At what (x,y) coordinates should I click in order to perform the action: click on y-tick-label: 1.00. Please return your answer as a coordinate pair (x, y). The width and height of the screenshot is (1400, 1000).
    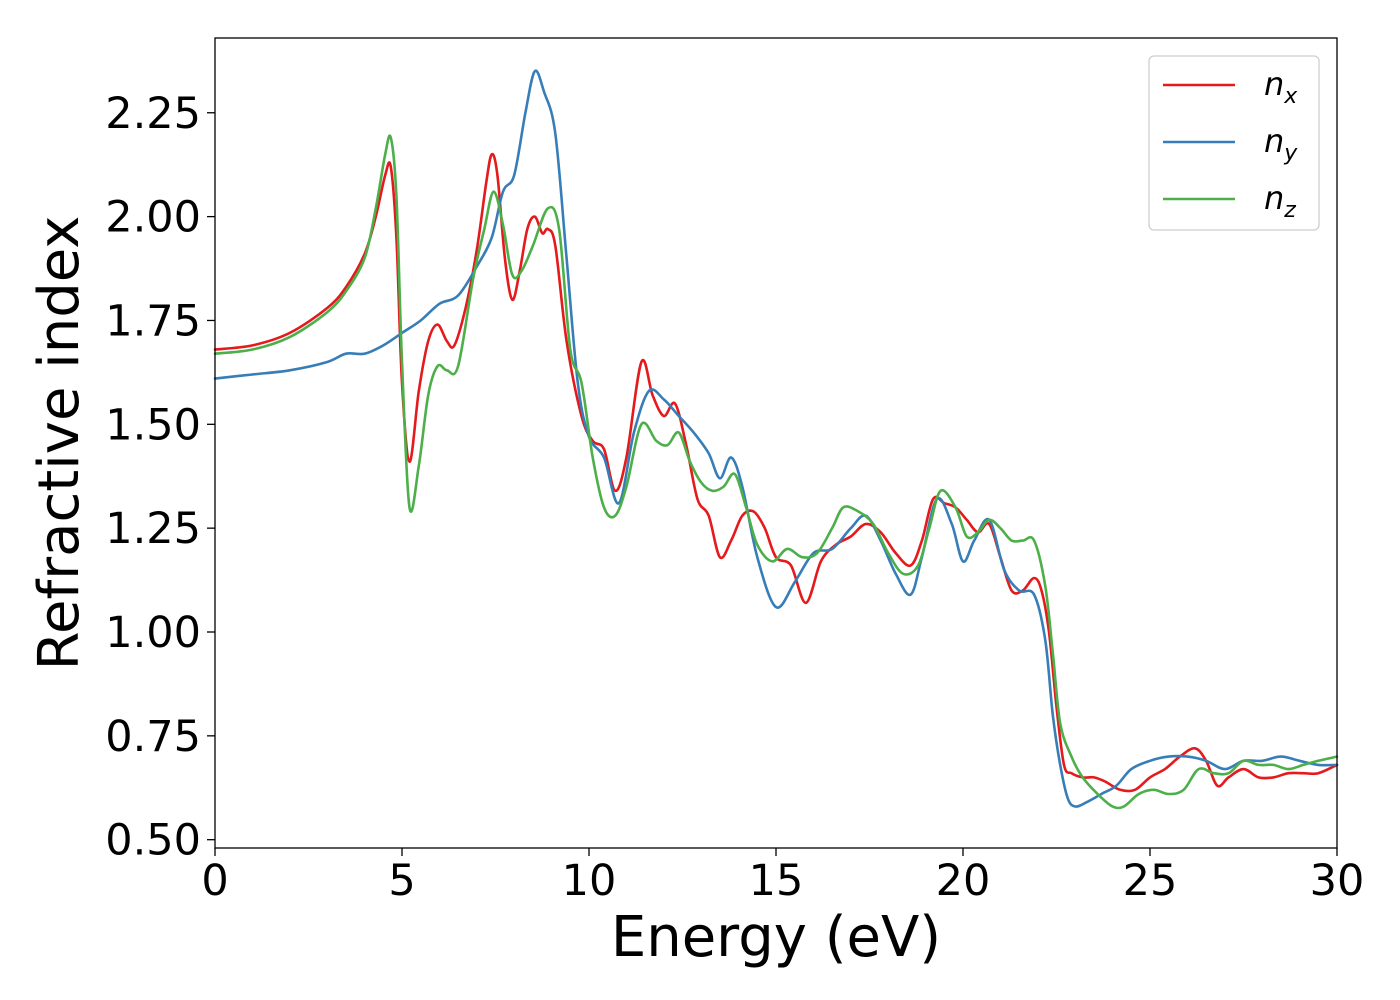
    Looking at the image, I should click on (153, 633).